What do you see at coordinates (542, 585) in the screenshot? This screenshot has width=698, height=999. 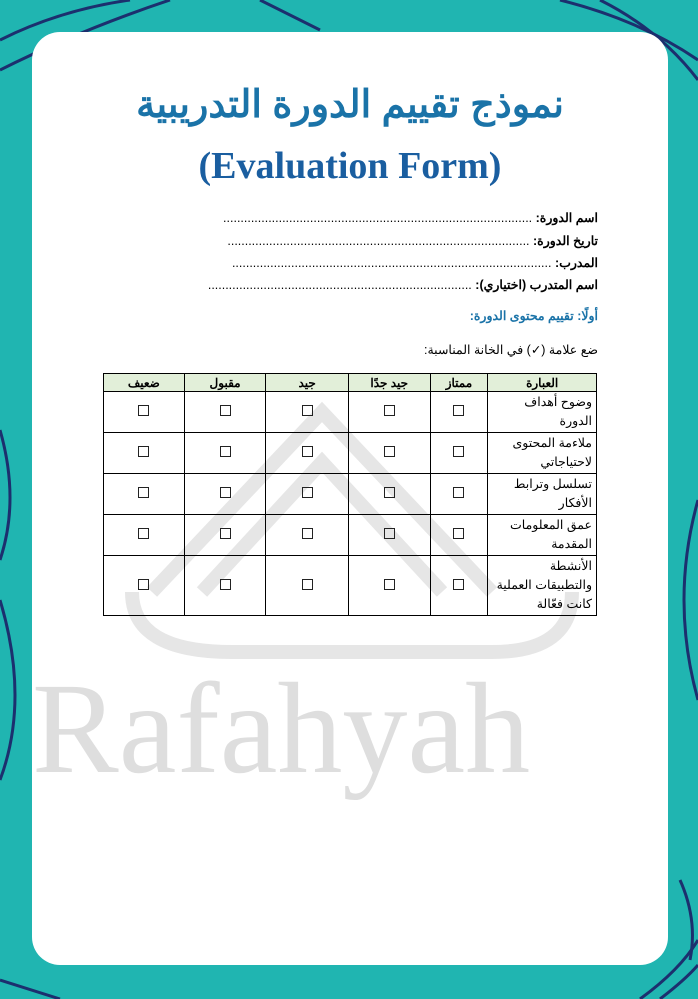 I see `statement-cell: الأنشطة والتطبيقات العملية كانت فعّالة` at bounding box center [542, 585].